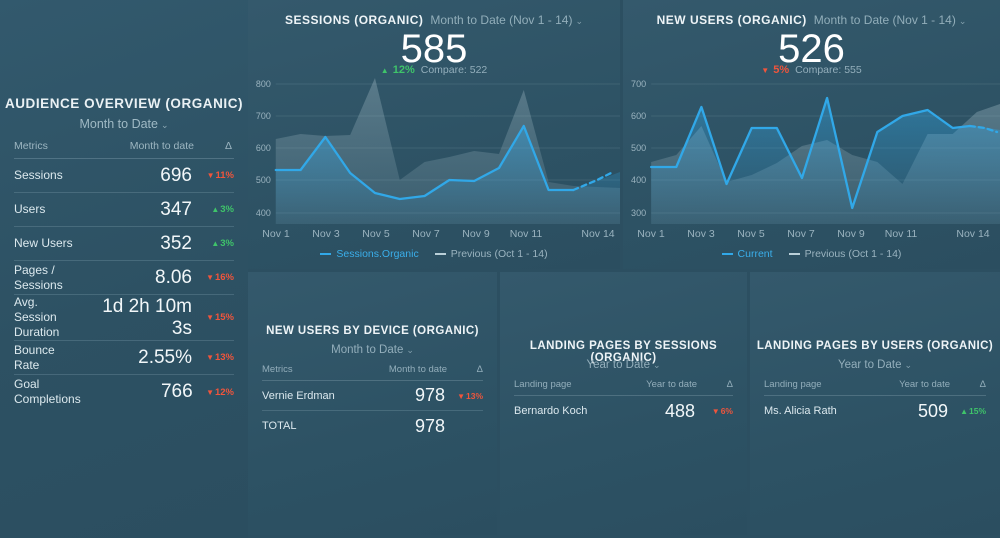 The height and width of the screenshot is (538, 1000). What do you see at coordinates (372, 396) in the screenshot?
I see `table-row: Vernie Erdman 978 ▼13%` at bounding box center [372, 396].